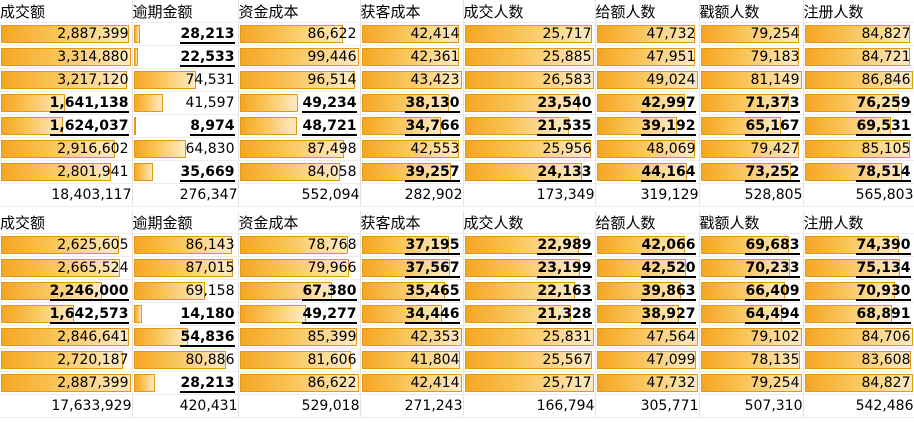 This screenshot has width=914, height=422. What do you see at coordinates (647, 80) in the screenshot?
I see `data-cell: 49,024` at bounding box center [647, 80].